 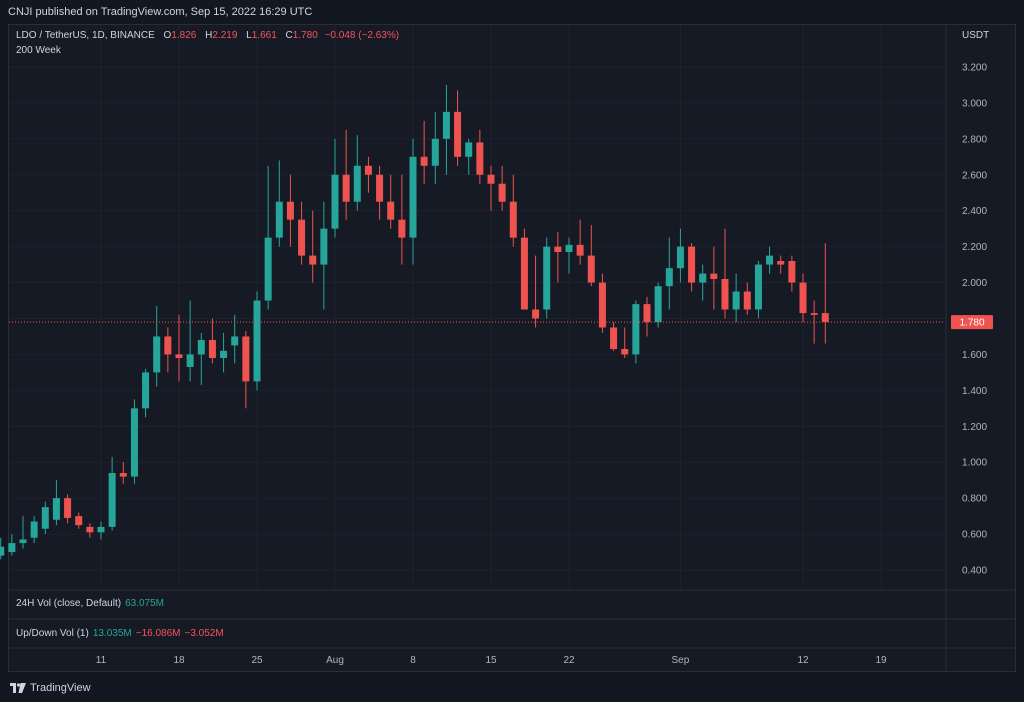 What do you see at coordinates (144, 603) in the screenshot?
I see `volume-value: 63.075M` at bounding box center [144, 603].